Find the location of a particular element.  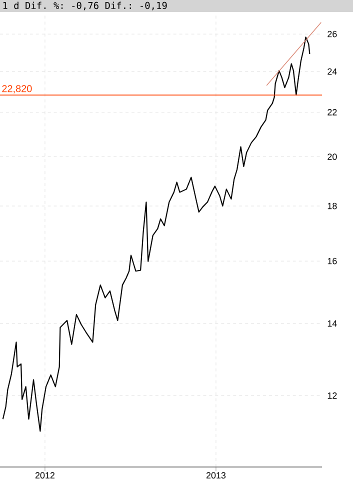

y-tick-label: 16 is located at coordinates (332, 261).